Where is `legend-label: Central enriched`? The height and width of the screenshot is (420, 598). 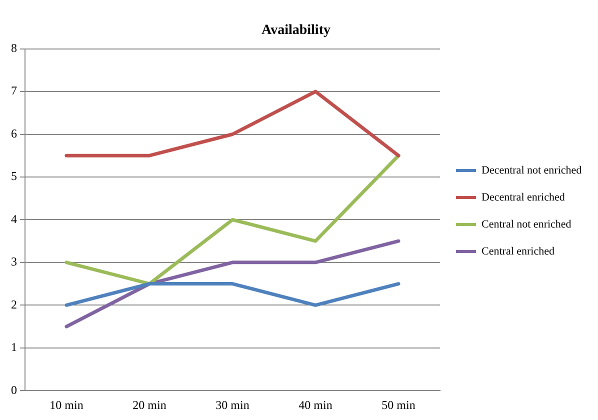
legend-label: Central enriched is located at coordinates (518, 251).